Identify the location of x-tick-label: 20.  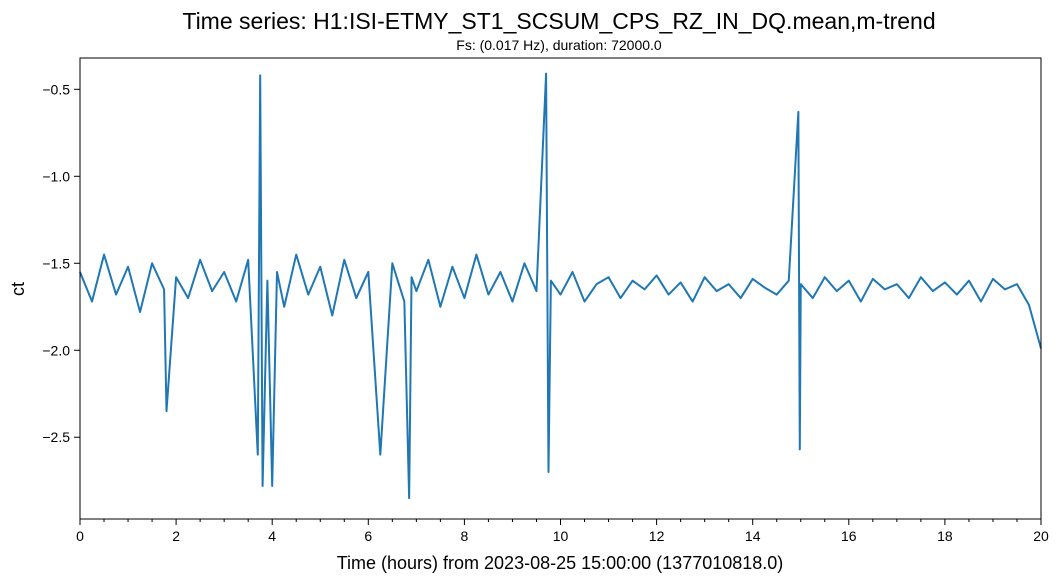
(1041, 536).